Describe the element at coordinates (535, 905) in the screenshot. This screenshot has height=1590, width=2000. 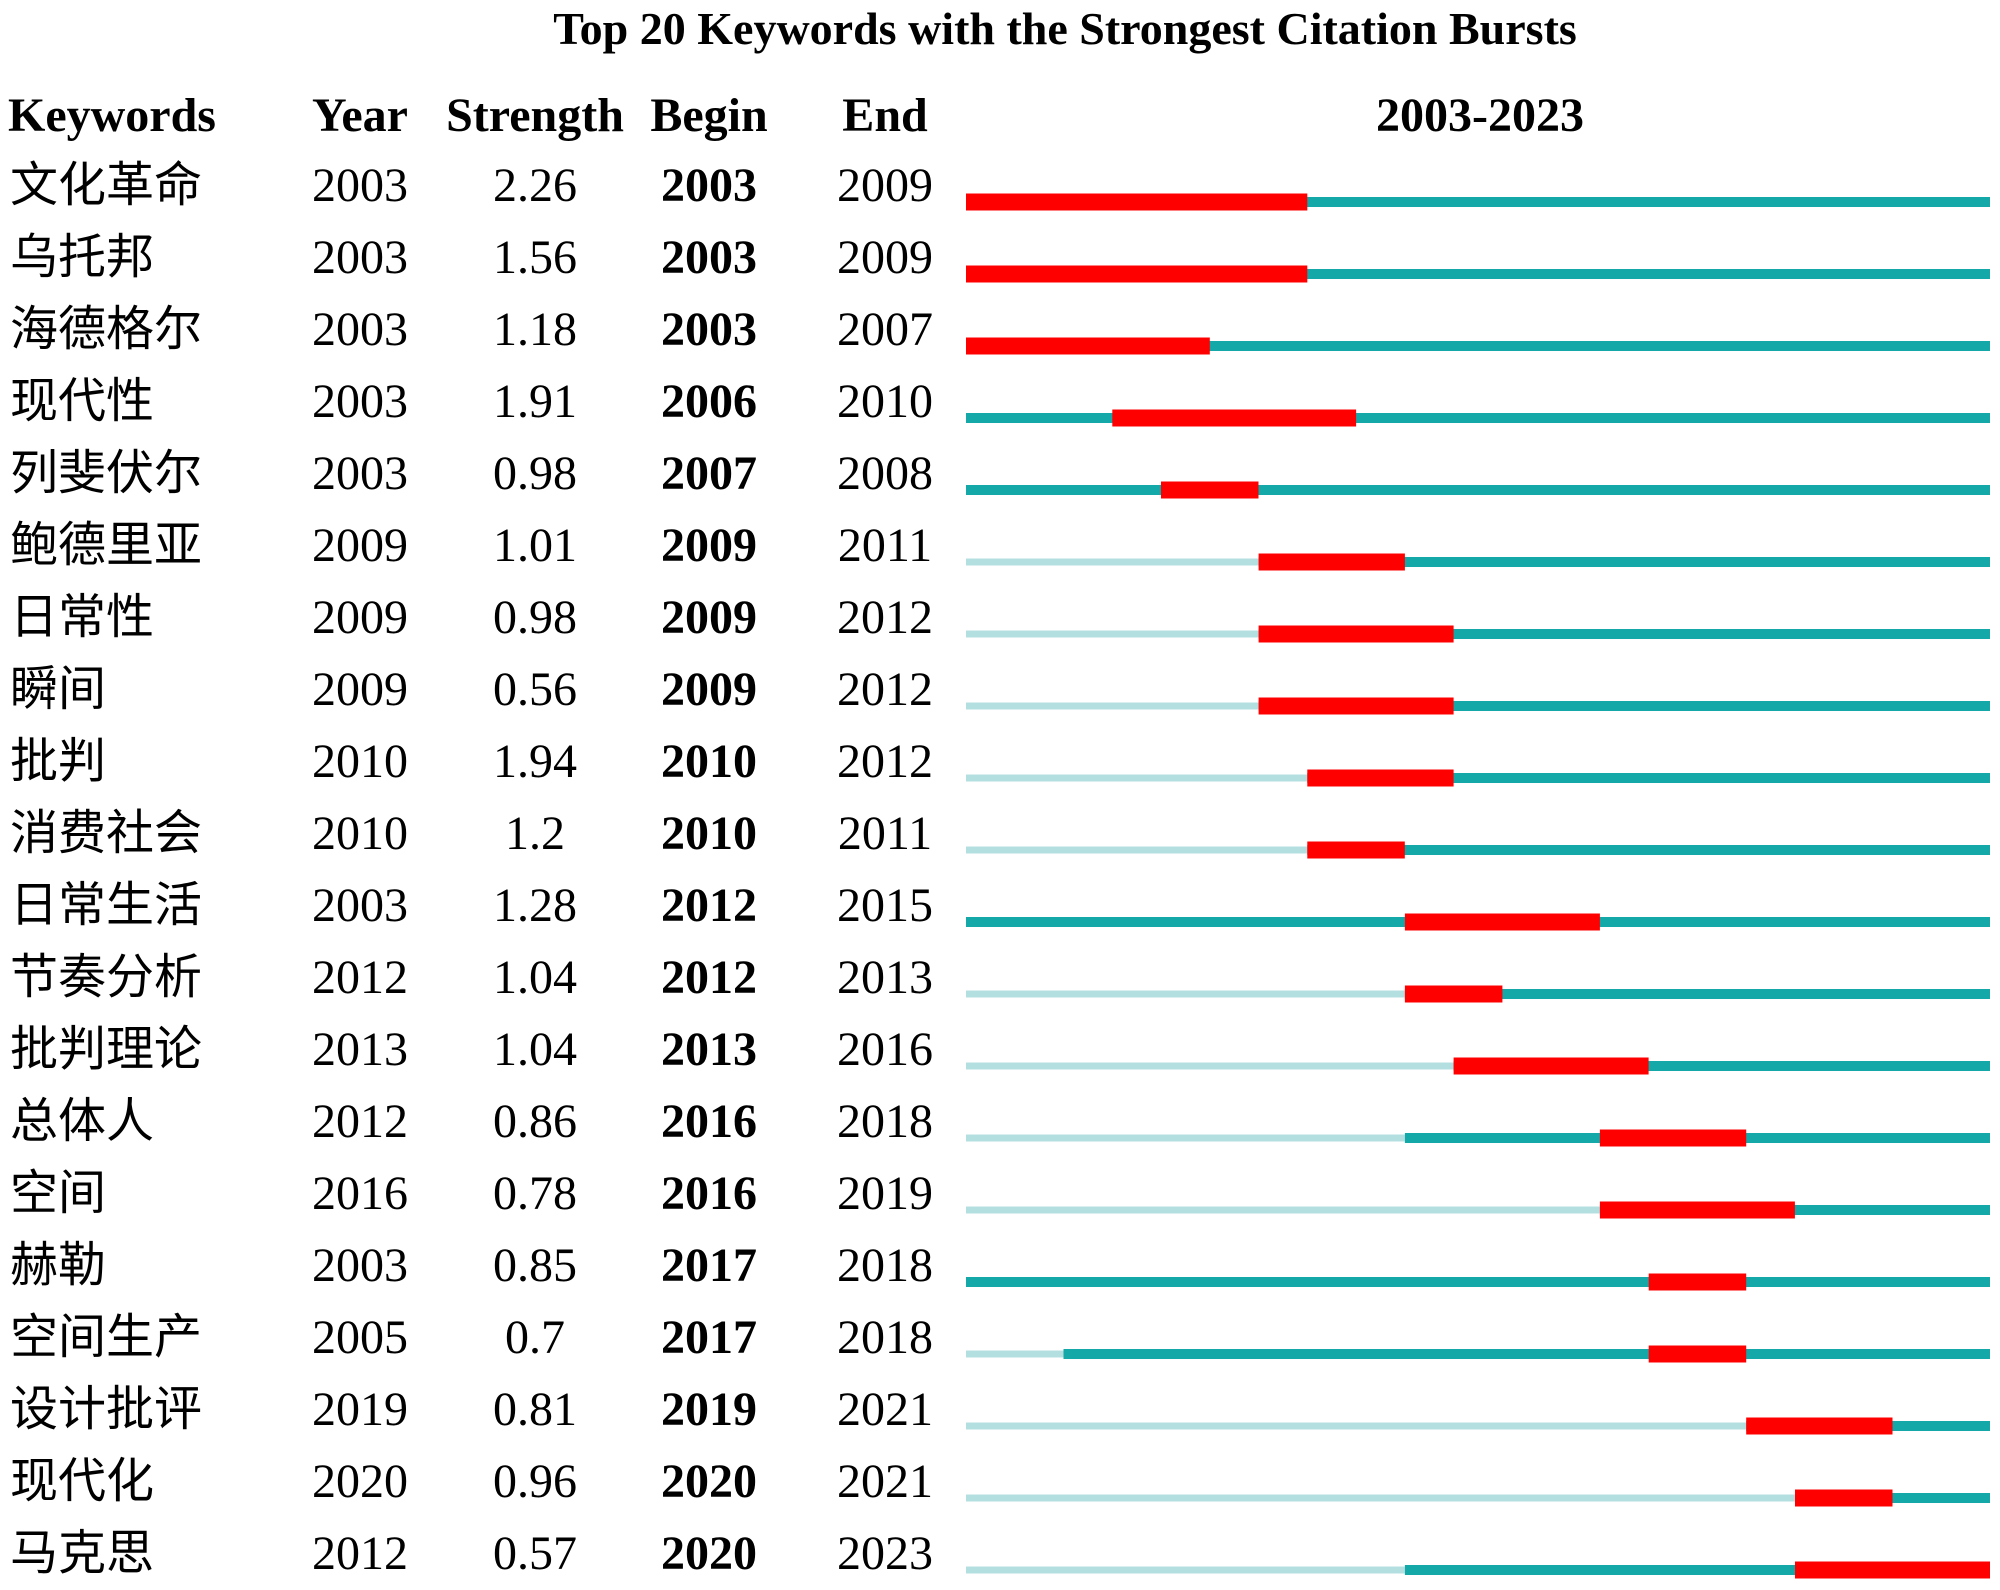
I see `strength-cell: 1.28` at that location.